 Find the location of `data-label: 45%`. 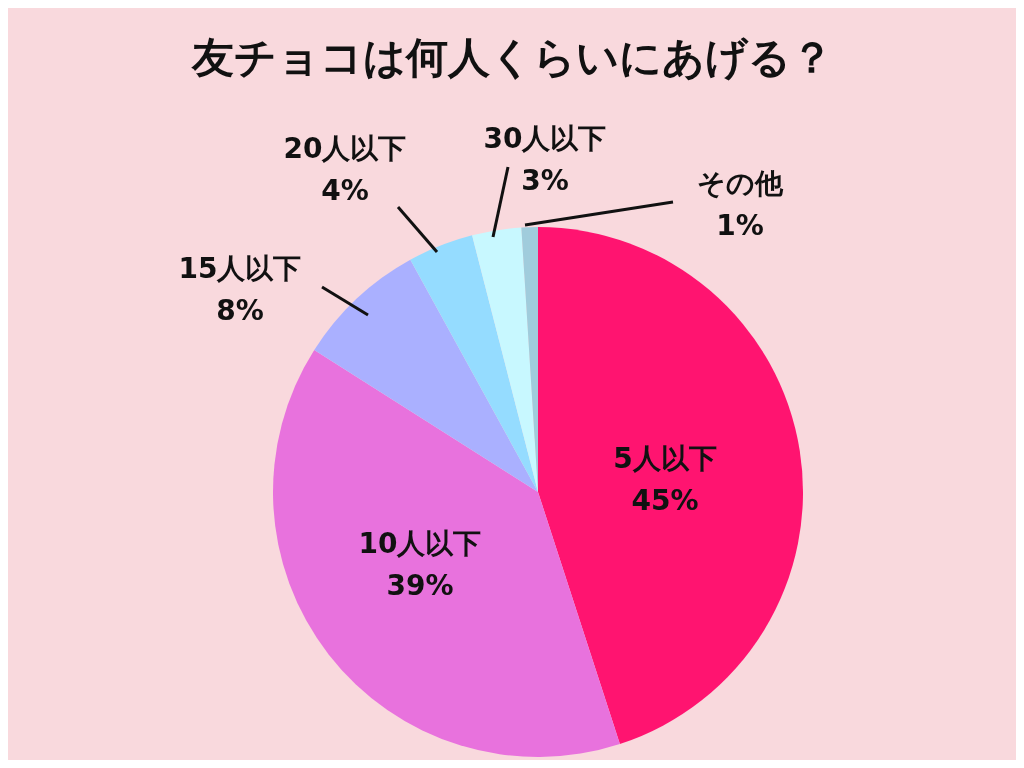

data-label: 45% is located at coordinates (665, 500).